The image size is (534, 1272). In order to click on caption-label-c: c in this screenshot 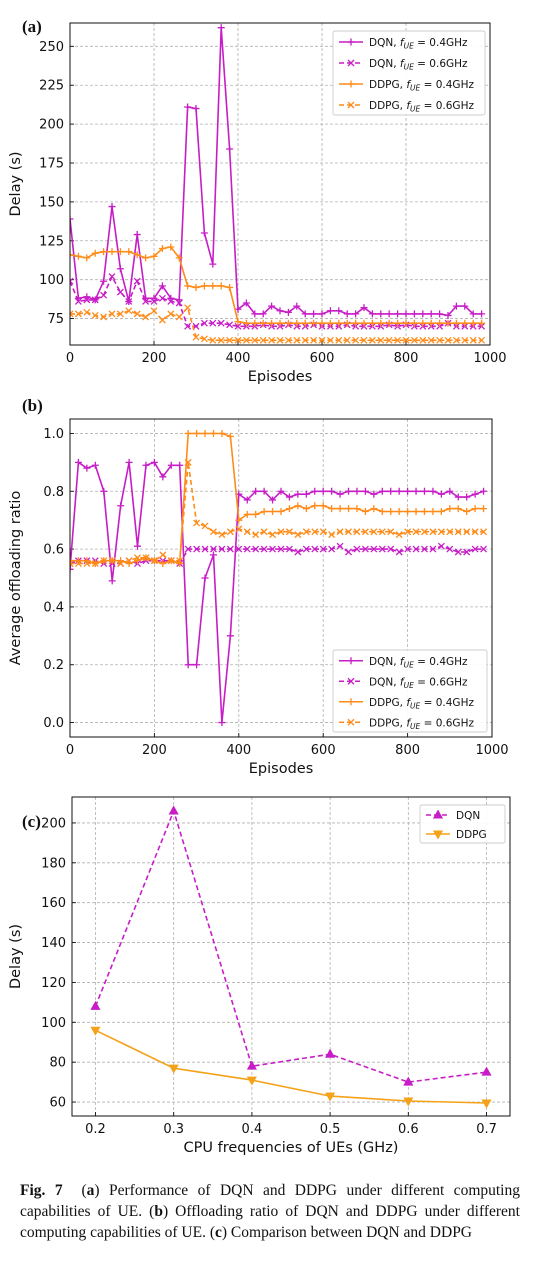, I will do `click(218, 1232)`.